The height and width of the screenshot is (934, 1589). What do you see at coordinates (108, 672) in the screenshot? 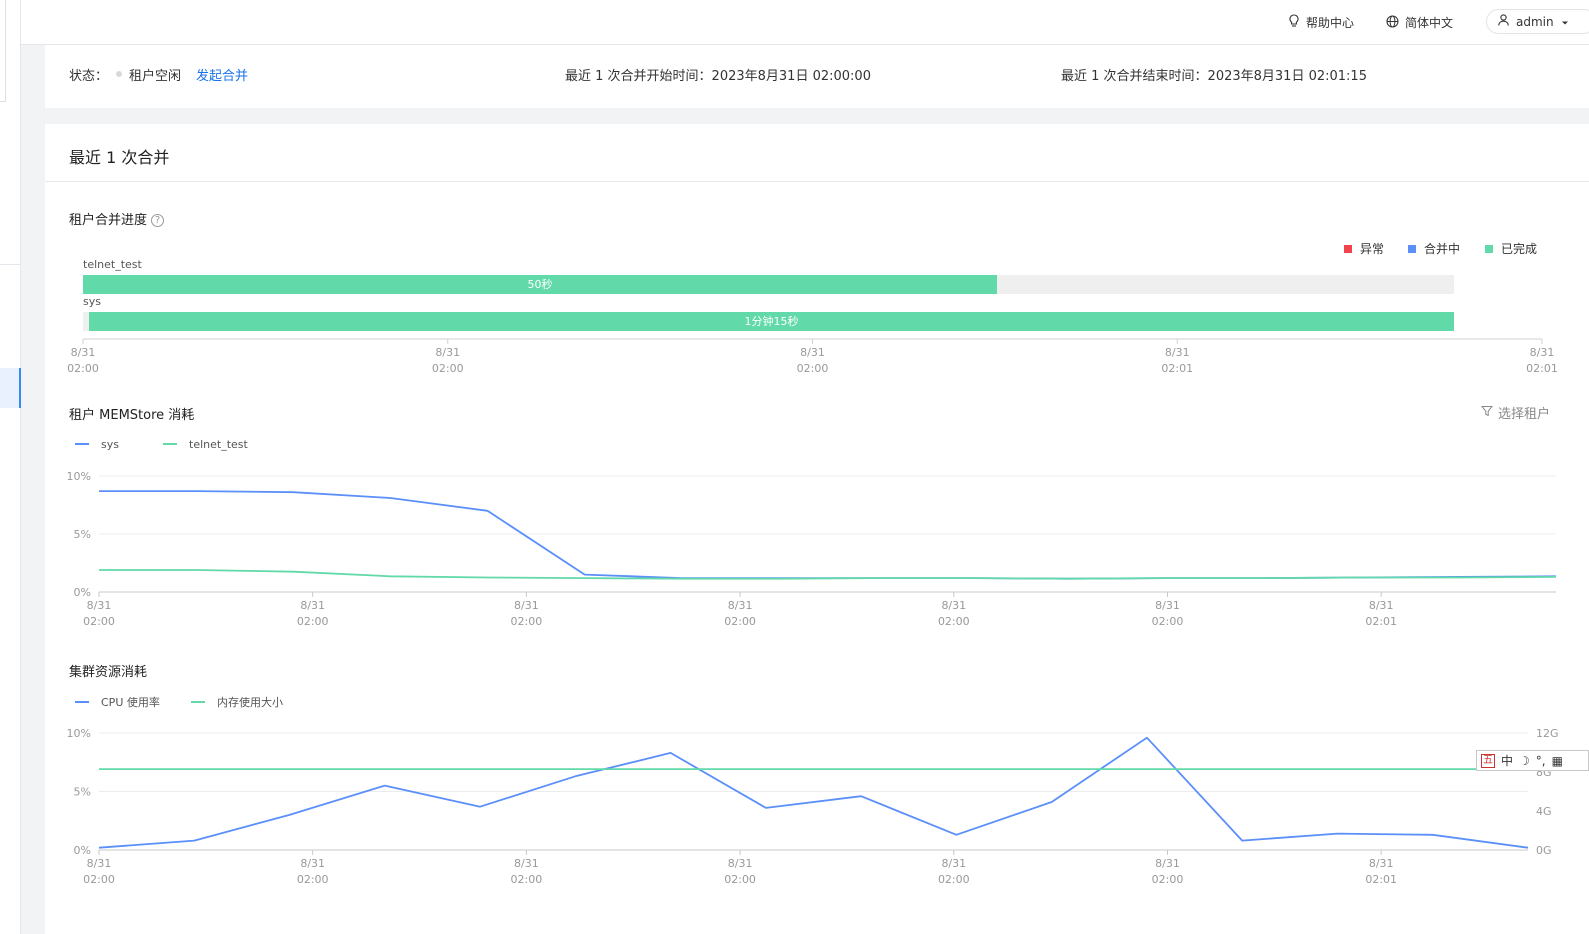
I see `cluster-section-title: 集群资源消耗` at bounding box center [108, 672].